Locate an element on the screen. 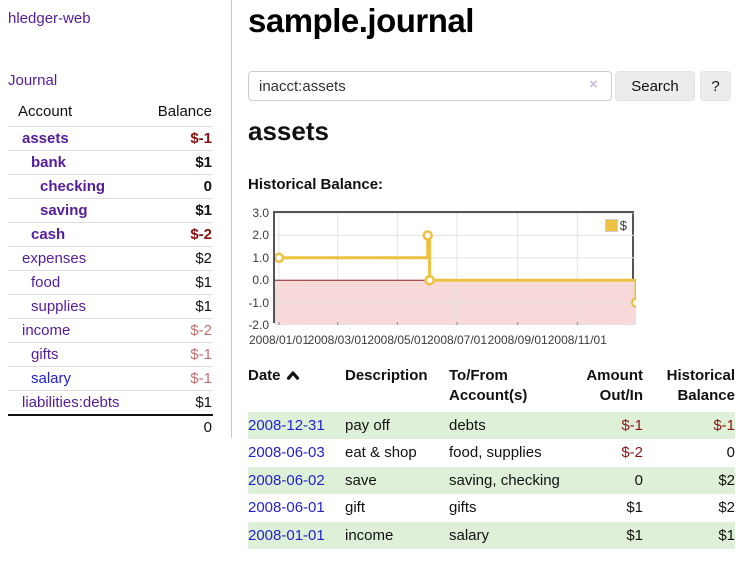 This screenshot has height=582, width=742. transaction-row: 2008-01-01 income salary $1 $1 is located at coordinates (491, 535).